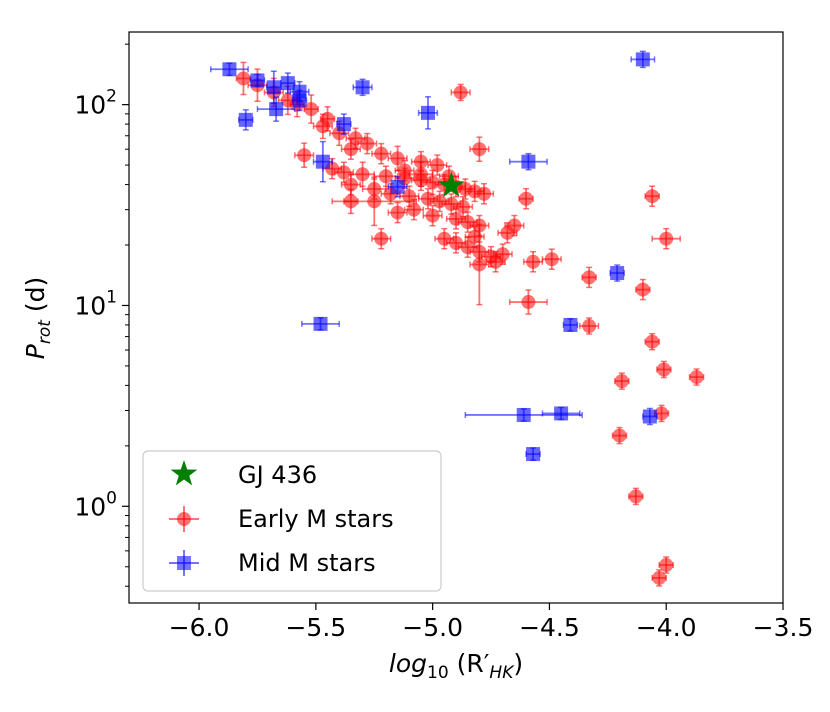  I want to click on x-axis-label-open: (R′, so click(469, 663).